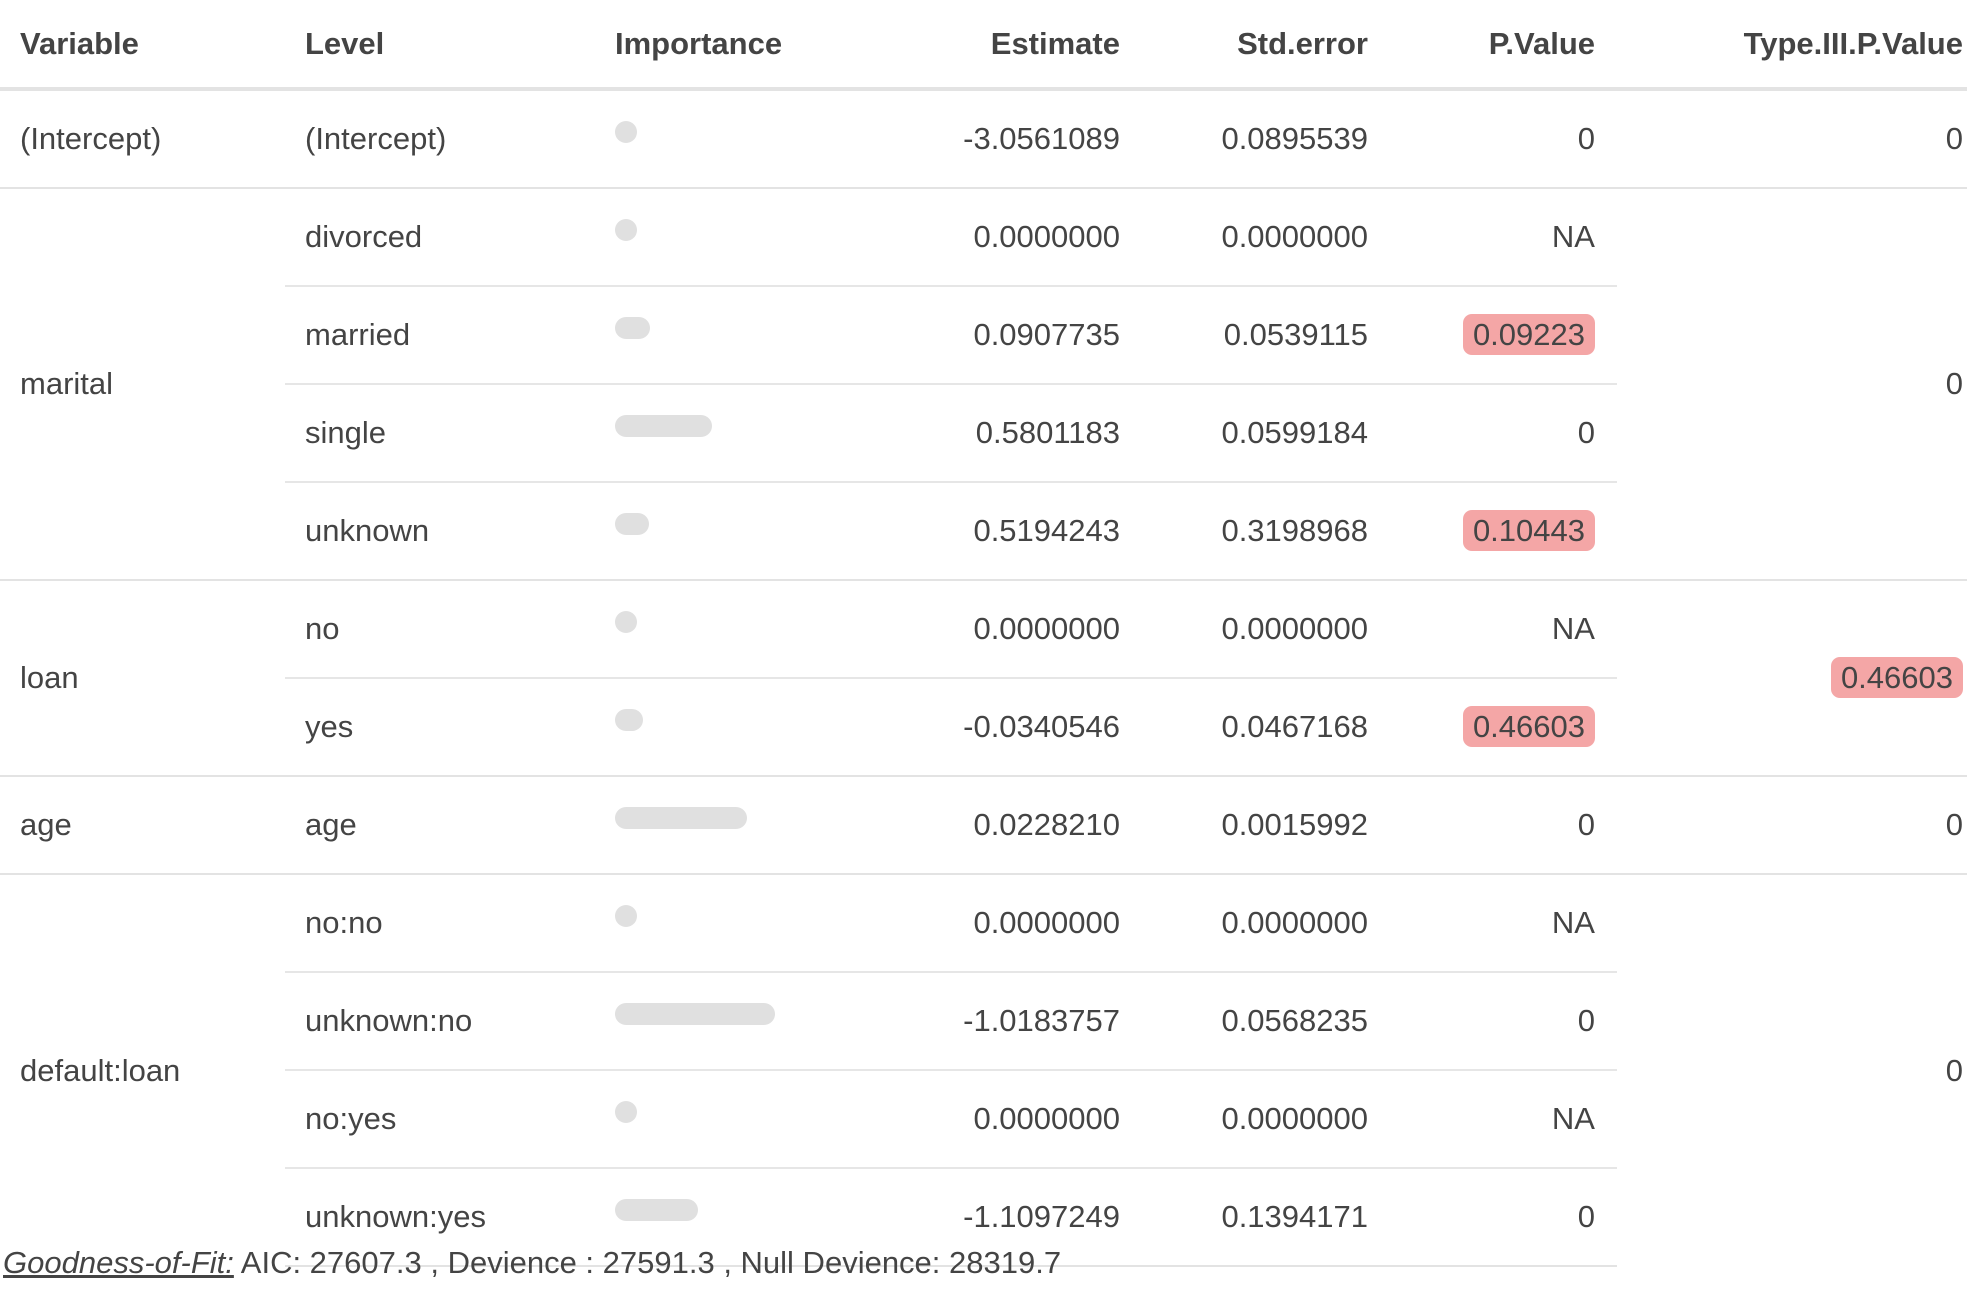 This screenshot has width=1967, height=1291. Describe the element at coordinates (1041, 1216) in the screenshot. I see `estimate-cell-text: -1.1097249` at that location.